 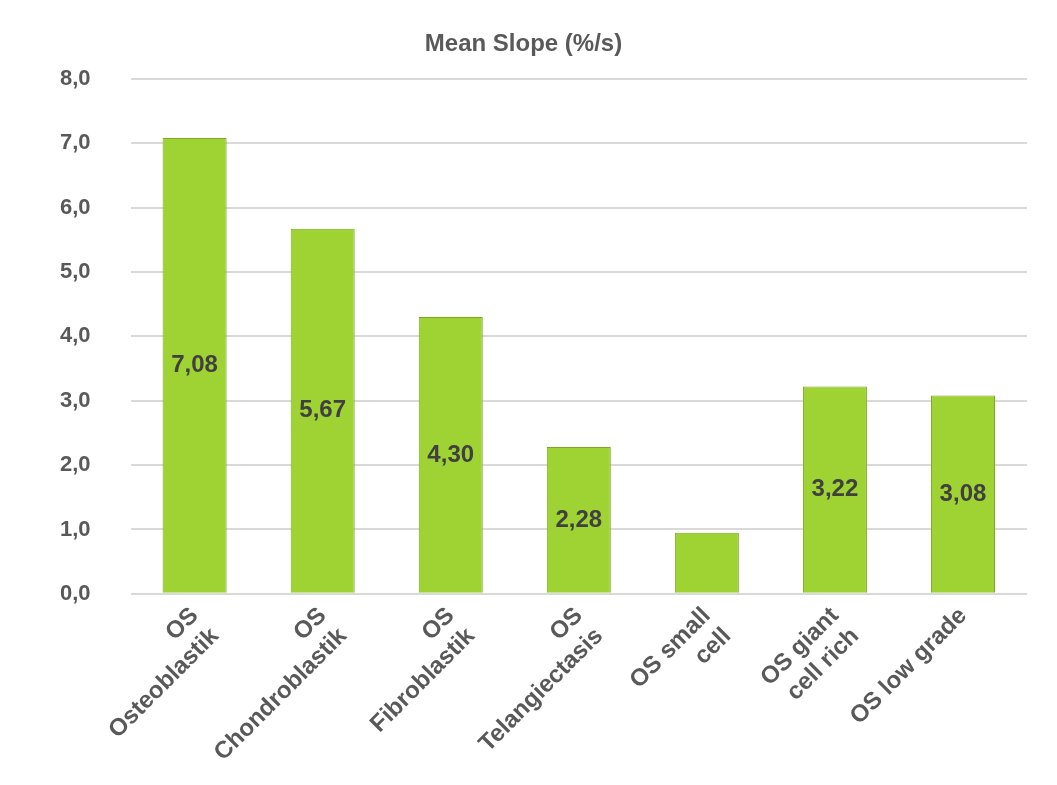 I want to click on chart-title: Mean Slope (%/s), so click(x=523, y=43).